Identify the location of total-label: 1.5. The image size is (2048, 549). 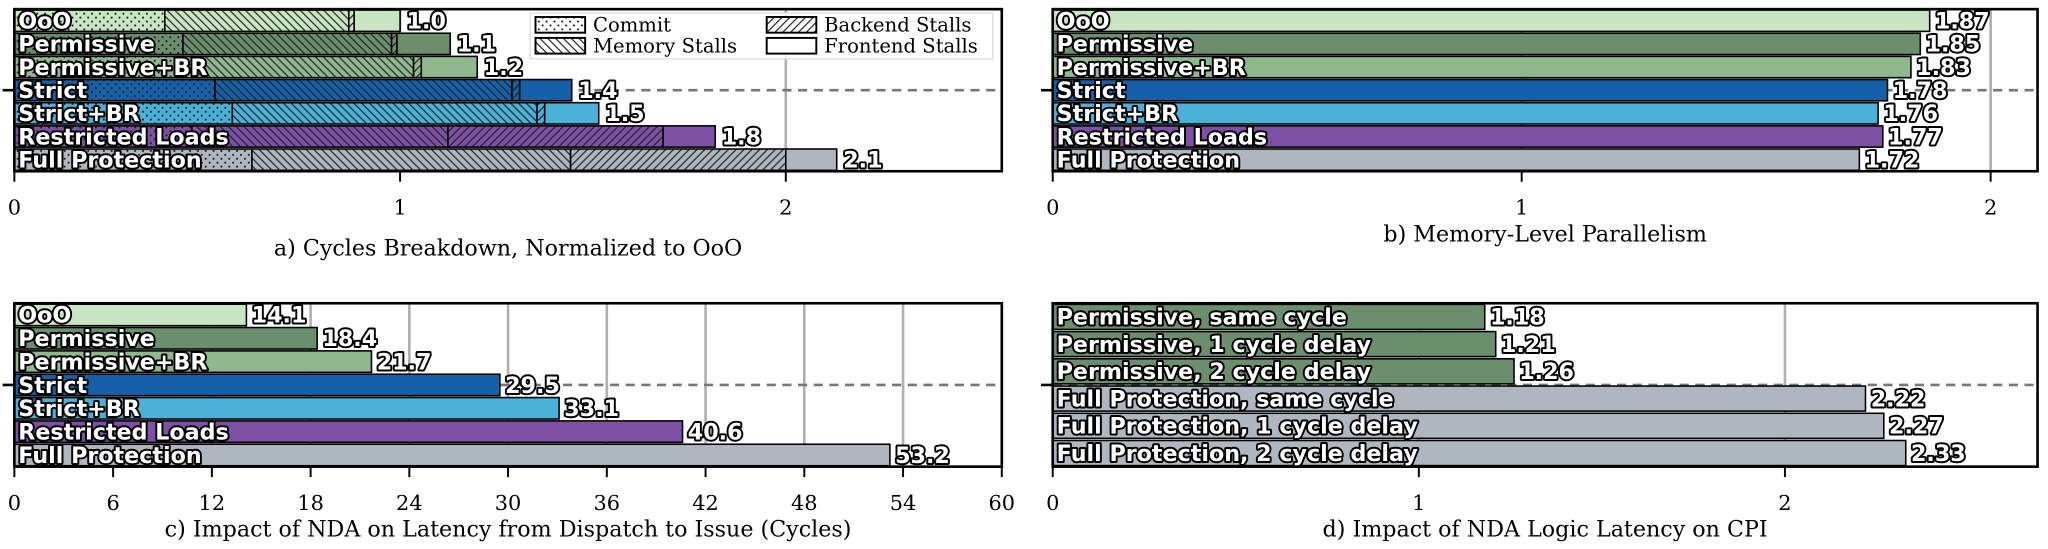
(624, 114).